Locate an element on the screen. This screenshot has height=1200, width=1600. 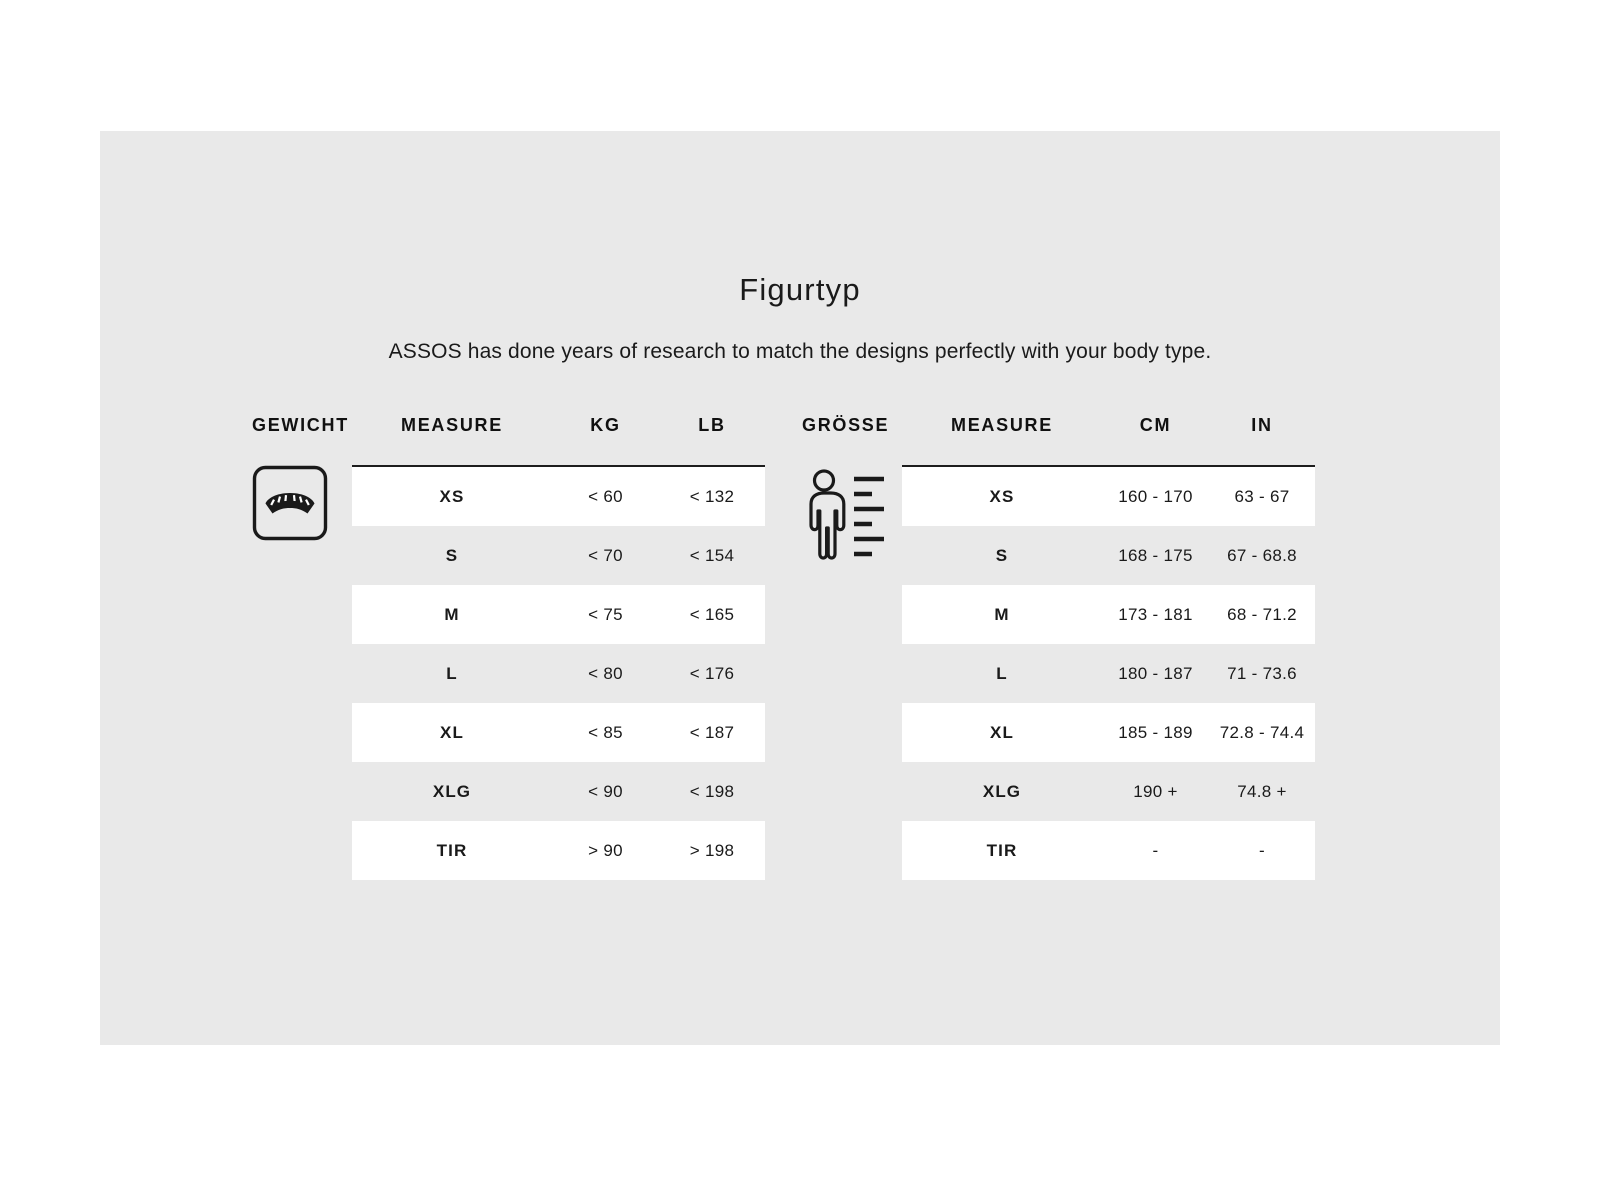
cell-lb: < 154 is located at coordinates (712, 555).